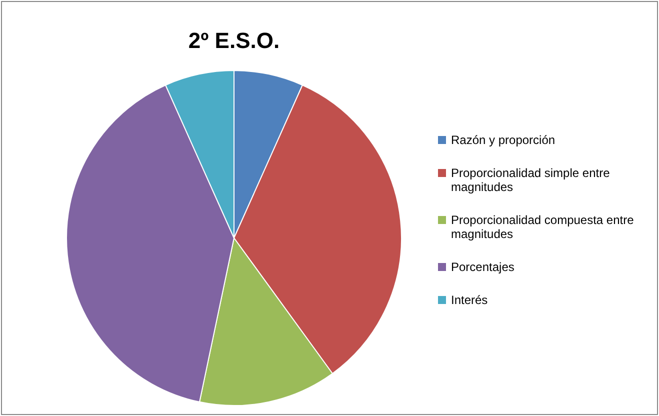  I want to click on legend-label: Proporcionalidad compuesta entre magnitudes, so click(543, 227).